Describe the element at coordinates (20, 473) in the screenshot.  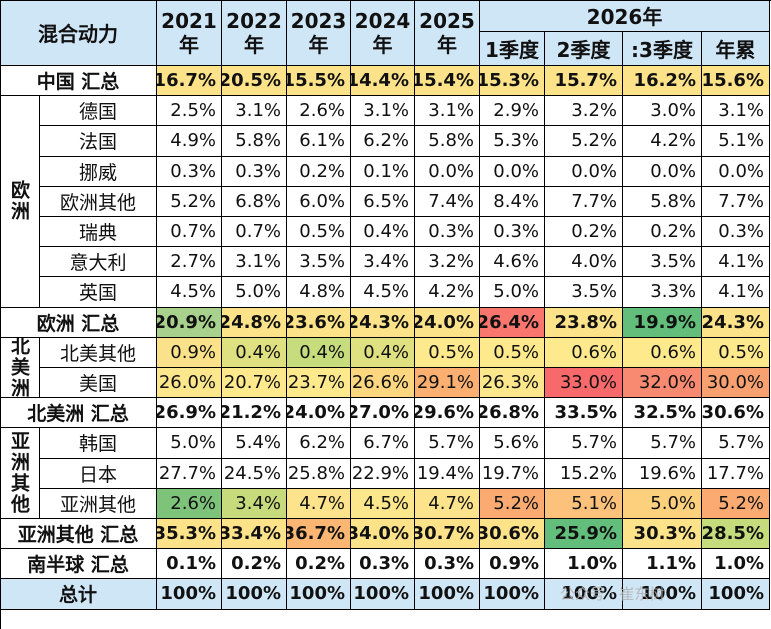
I see `group-label-asia_other: 亚洲其他` at that location.